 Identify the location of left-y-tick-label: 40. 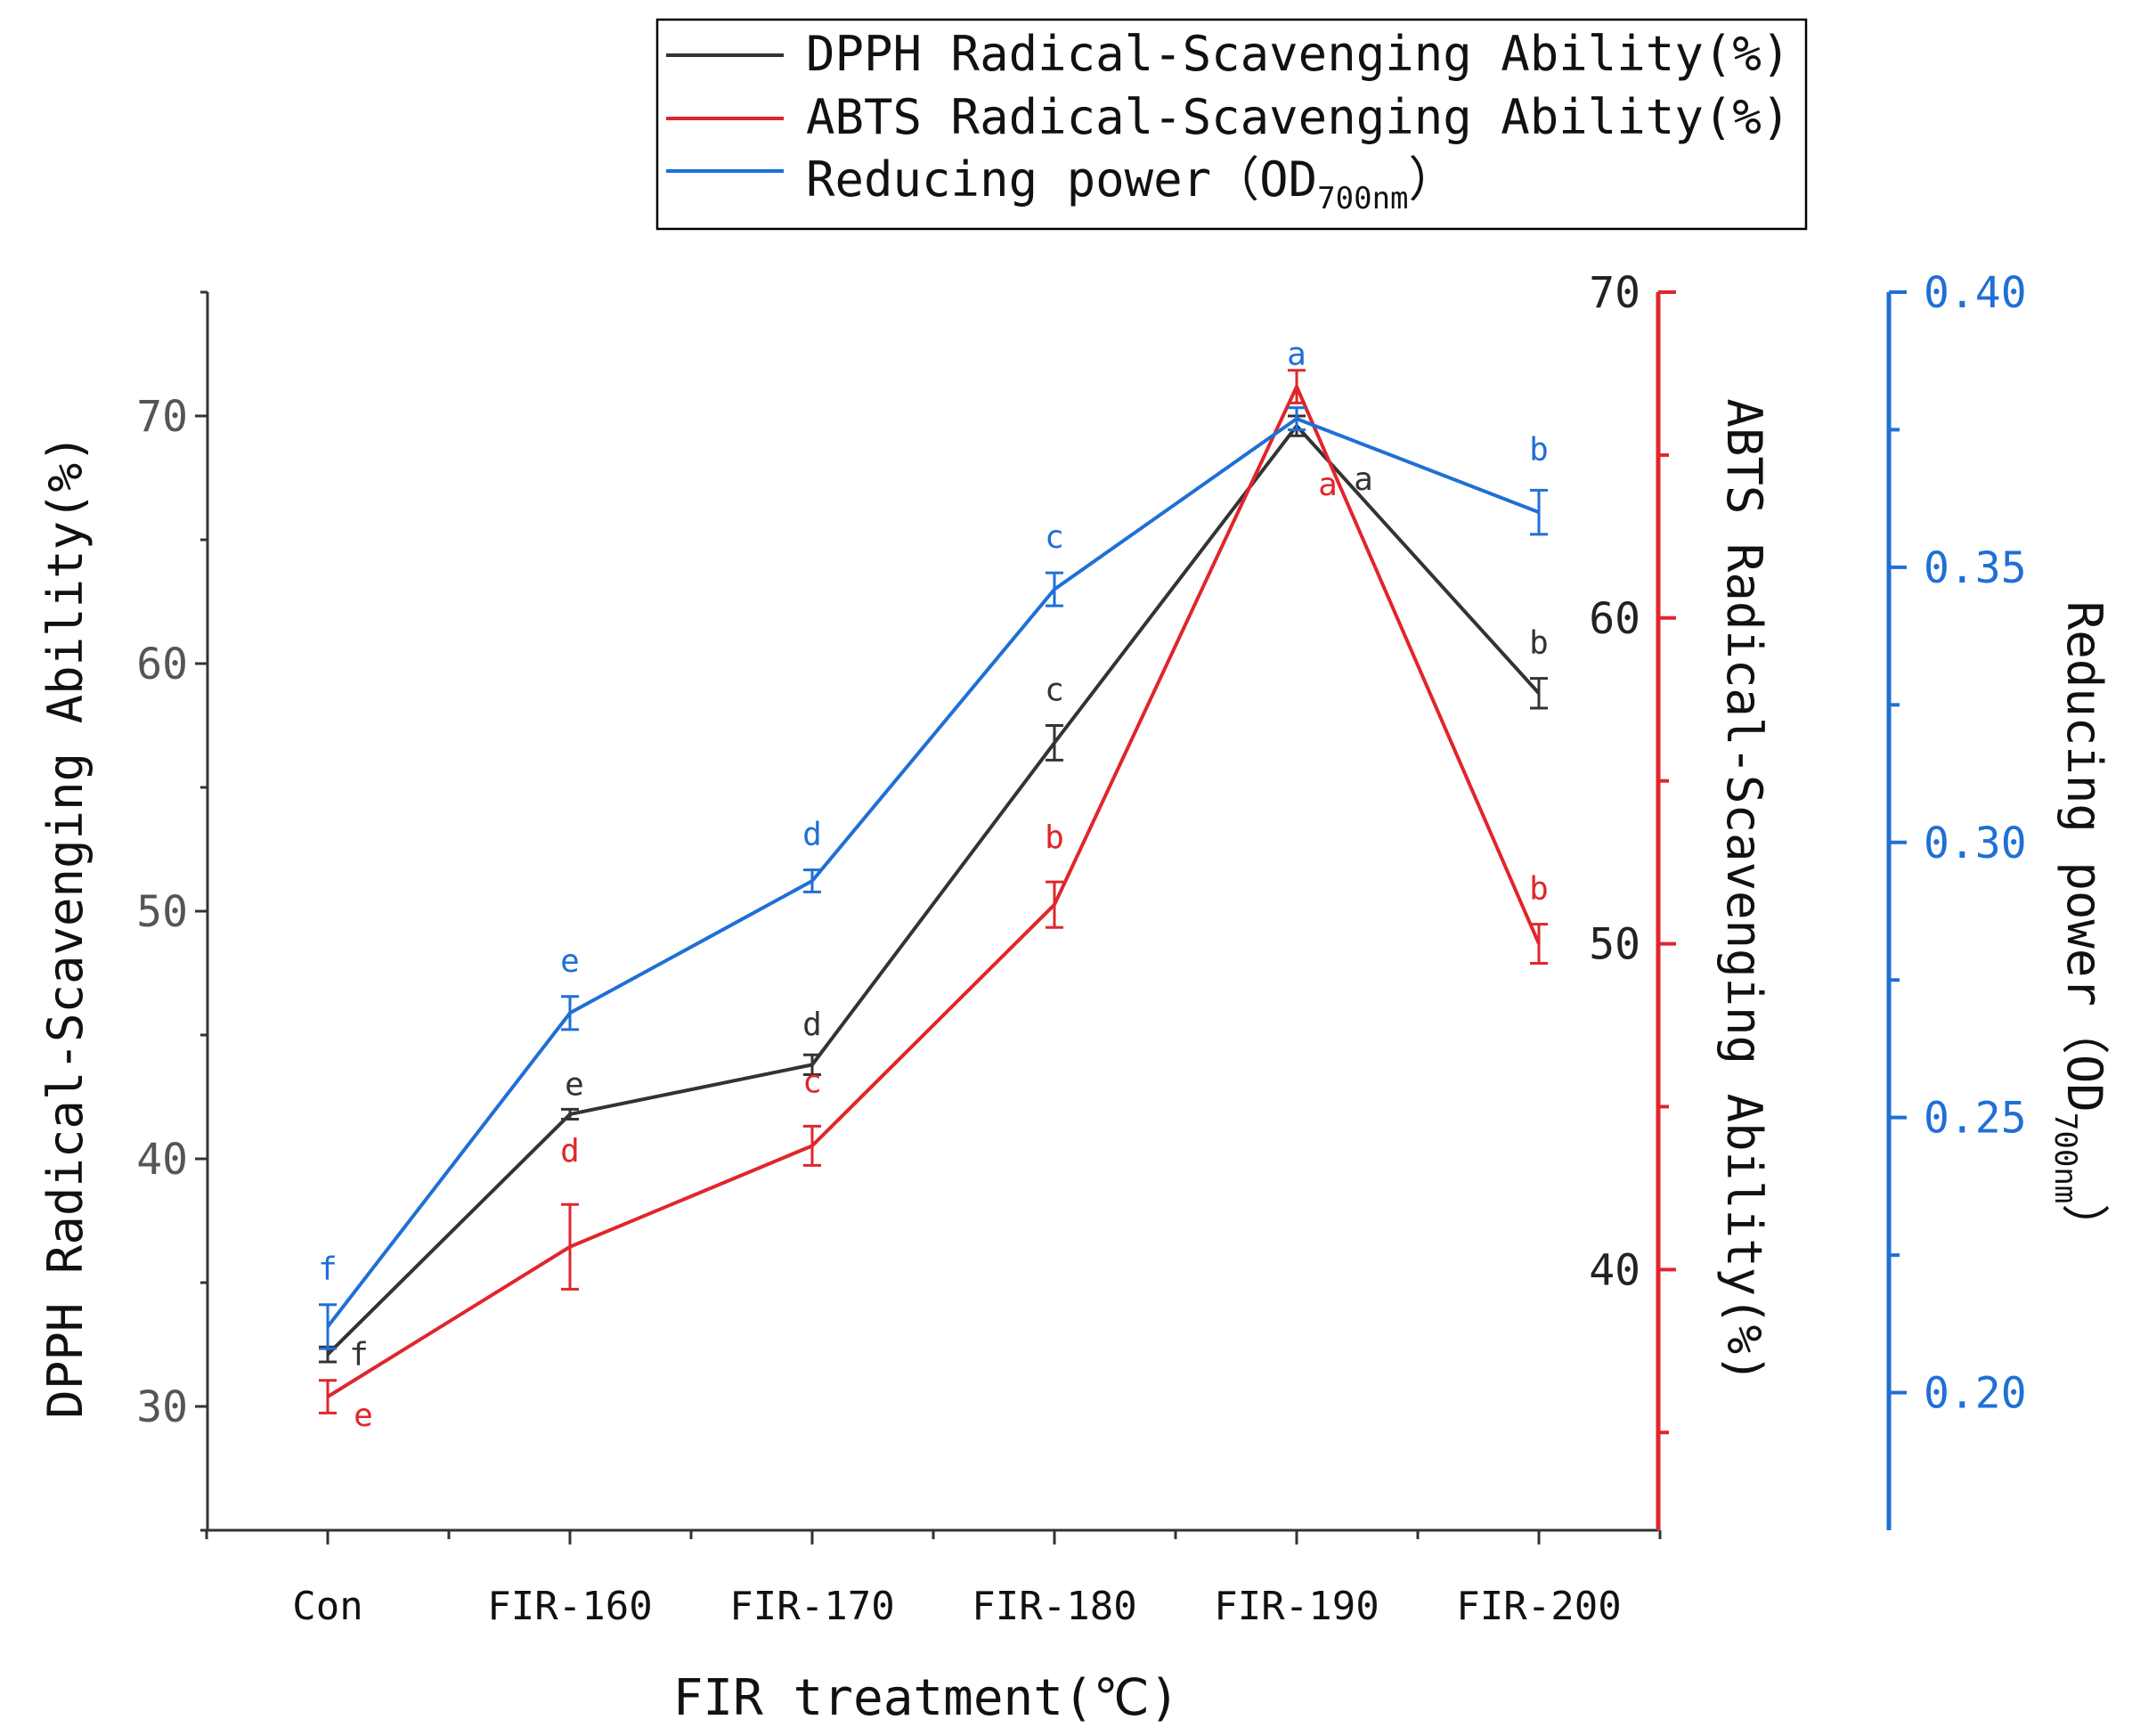
(162, 1160).